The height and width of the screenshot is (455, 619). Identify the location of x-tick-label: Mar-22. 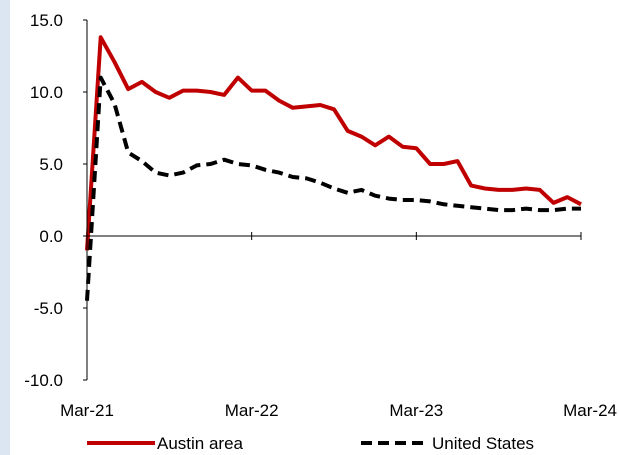
(252, 410).